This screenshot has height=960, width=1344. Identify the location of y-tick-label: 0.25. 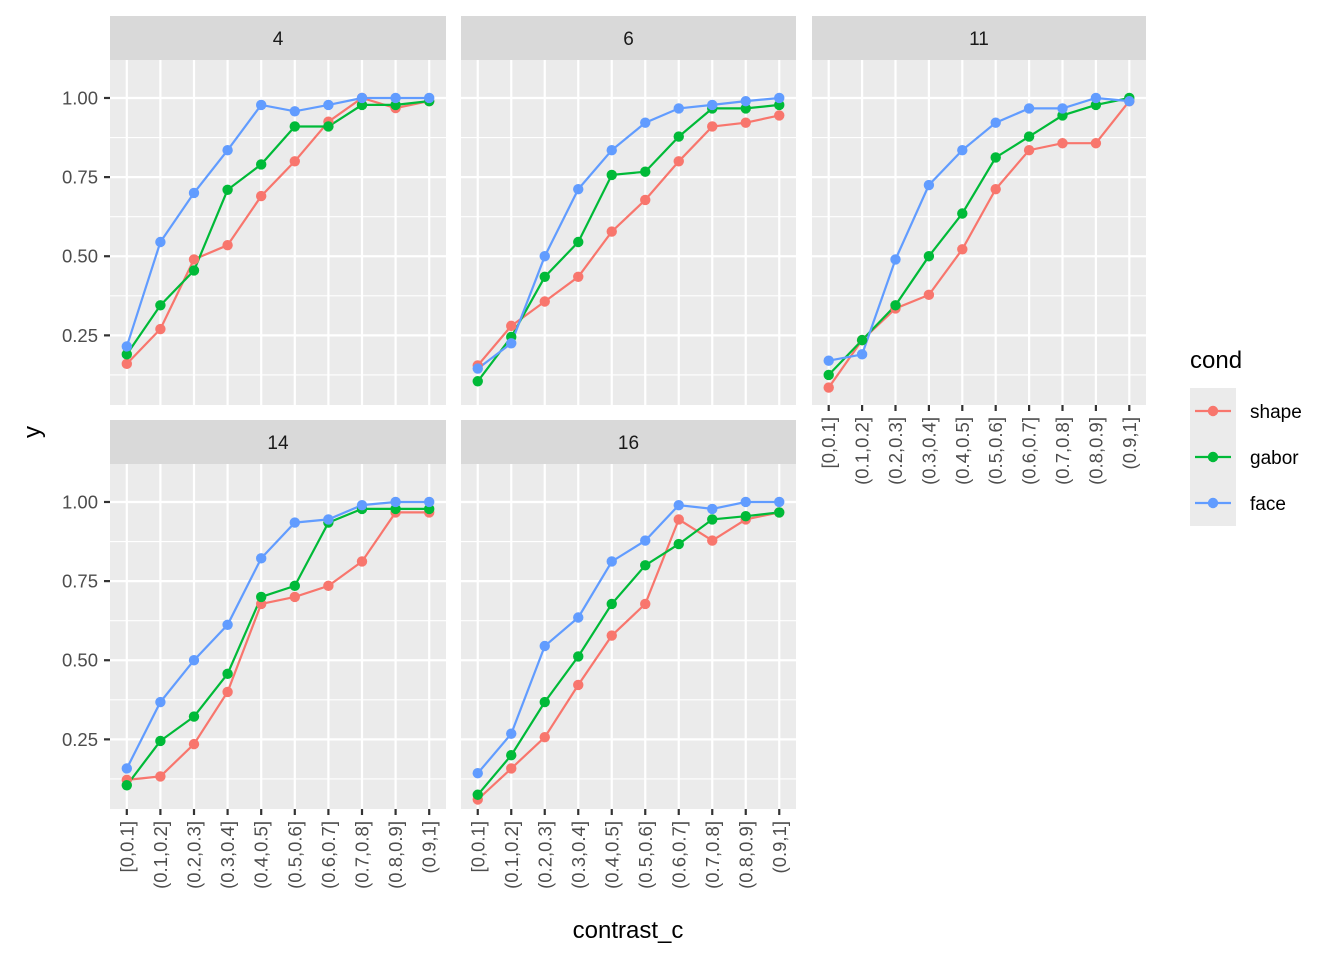
(80, 739).